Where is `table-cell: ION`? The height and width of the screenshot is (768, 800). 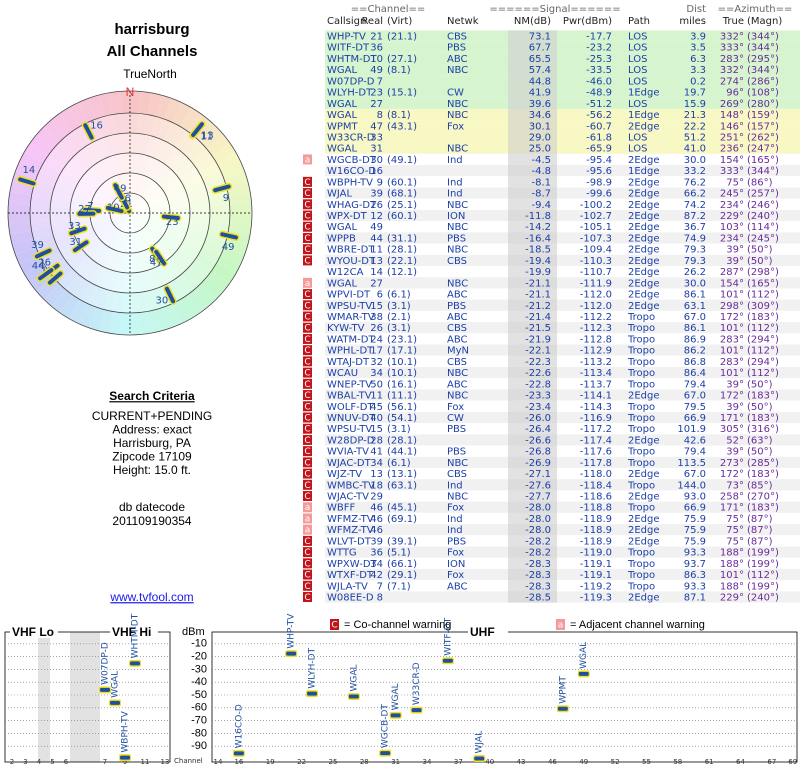 table-cell: ION is located at coordinates (456, 564).